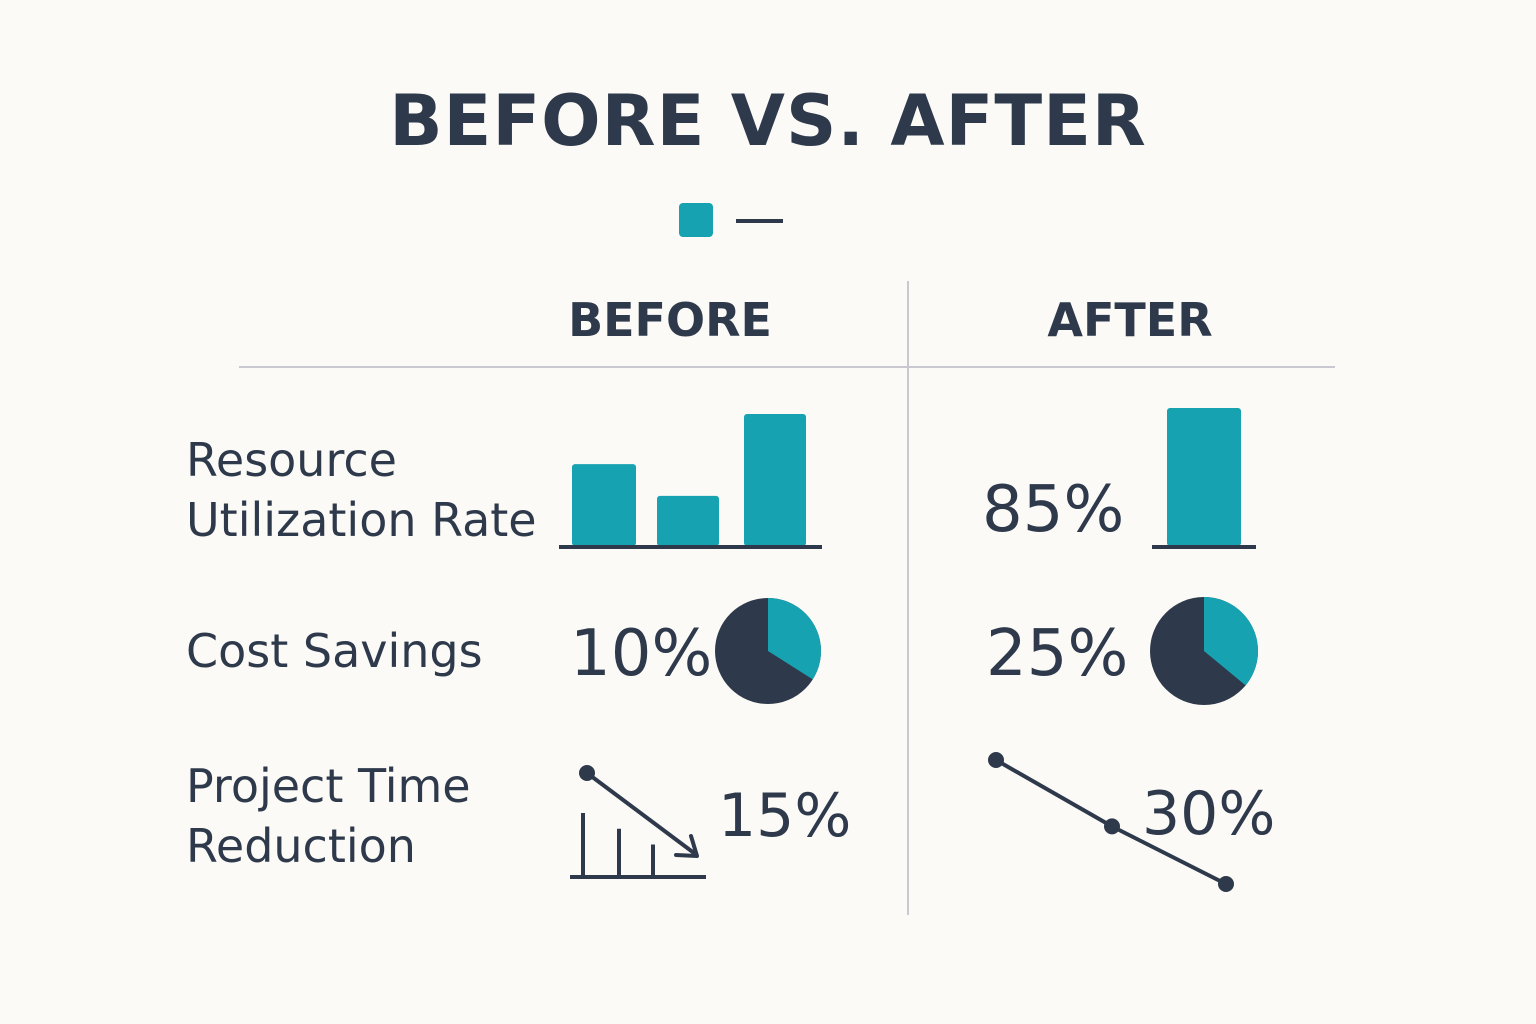 This screenshot has height=1024, width=1536. Describe the element at coordinates (768, 121) in the screenshot. I see `chart-title: BEFORE VS. AFTER` at that location.